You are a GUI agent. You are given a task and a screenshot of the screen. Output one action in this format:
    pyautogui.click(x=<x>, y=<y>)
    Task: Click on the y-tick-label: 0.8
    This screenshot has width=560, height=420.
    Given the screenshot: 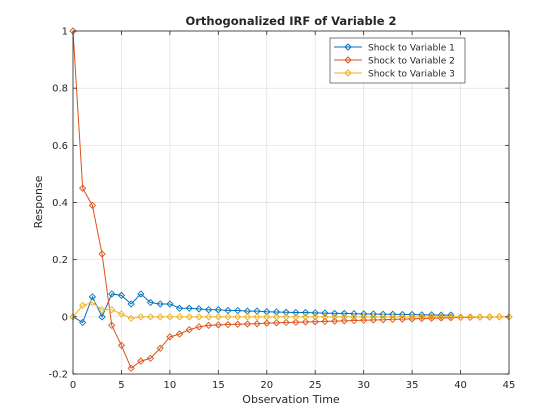 What is the action you would take?
    pyautogui.click(x=60, y=89)
    